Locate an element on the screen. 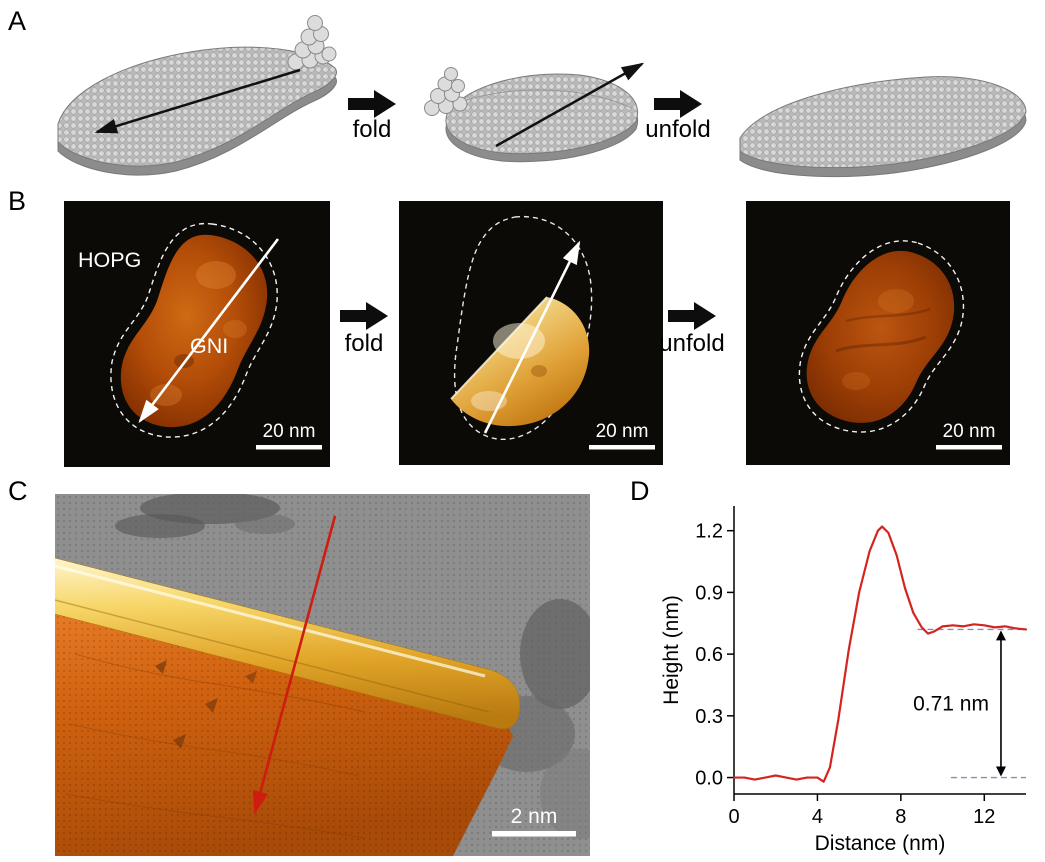 Image resolution: width=1045 pixels, height=862 pixels. y-tick-label: 0.6 is located at coordinates (709, 655).